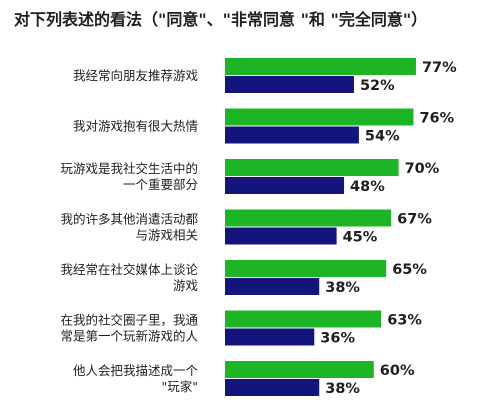 This screenshot has height=411, width=504. Describe the element at coordinates (409, 270) in the screenshot. I see `data-label: 65%` at that location.